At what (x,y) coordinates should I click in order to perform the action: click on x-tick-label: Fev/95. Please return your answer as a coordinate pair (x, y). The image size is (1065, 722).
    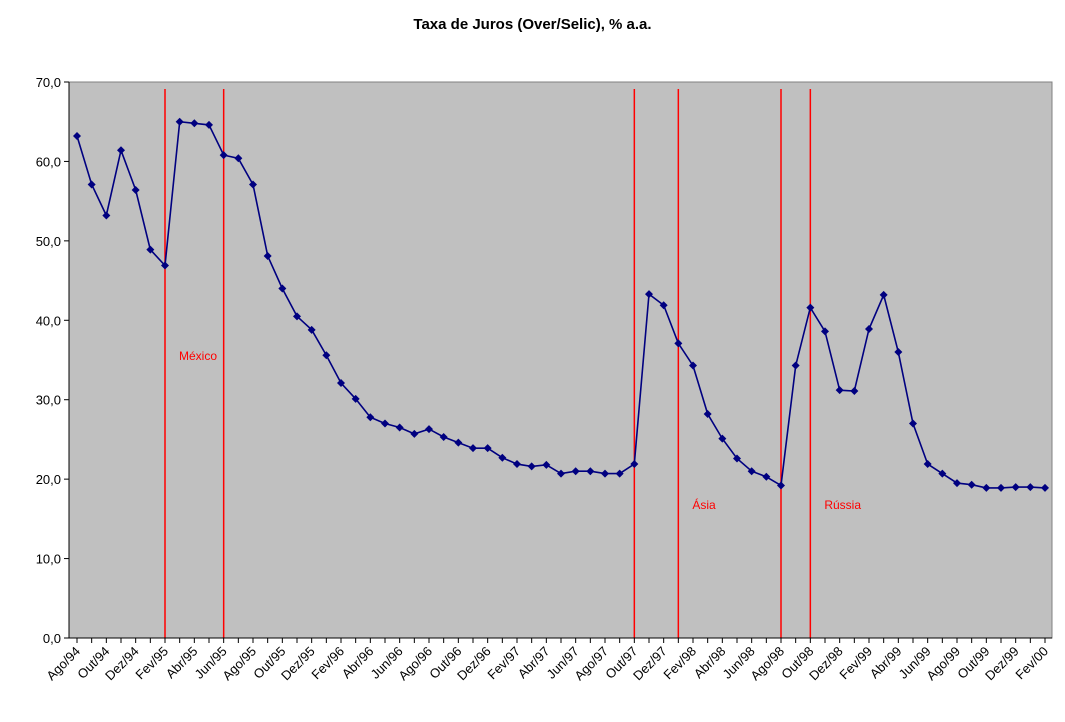
    Looking at the image, I should click on (151, 663).